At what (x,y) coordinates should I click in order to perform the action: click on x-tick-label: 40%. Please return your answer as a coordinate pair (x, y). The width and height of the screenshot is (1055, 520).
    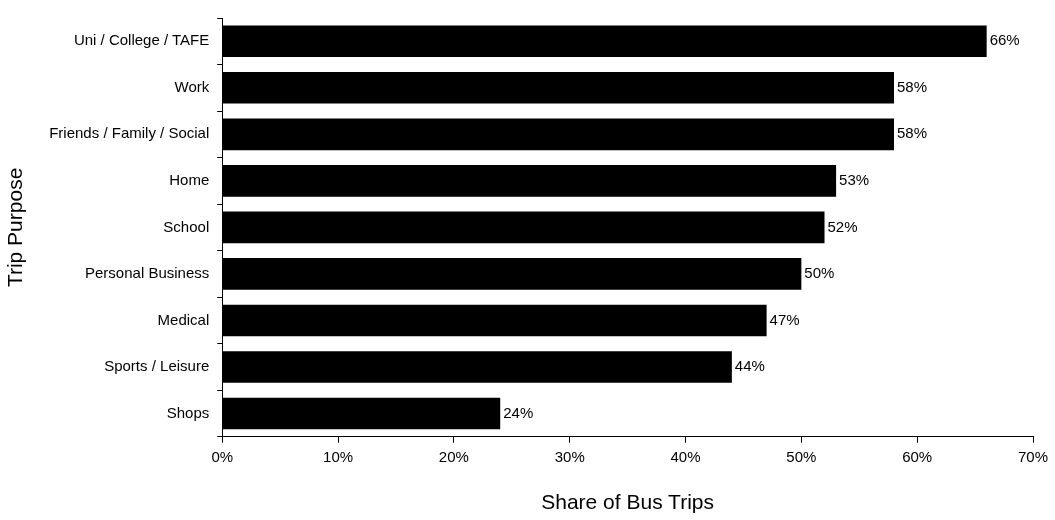
    Looking at the image, I should click on (685, 456).